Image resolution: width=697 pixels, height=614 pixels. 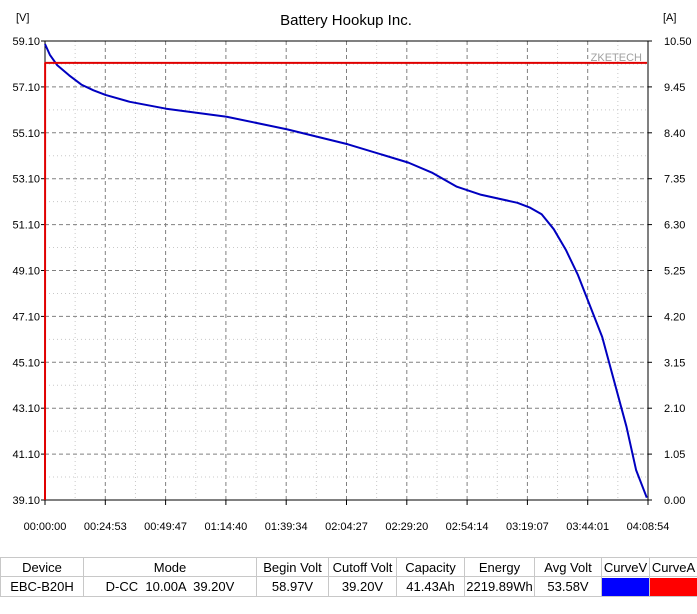 I want to click on x-tick-label: 01:14:40, so click(x=225, y=527).